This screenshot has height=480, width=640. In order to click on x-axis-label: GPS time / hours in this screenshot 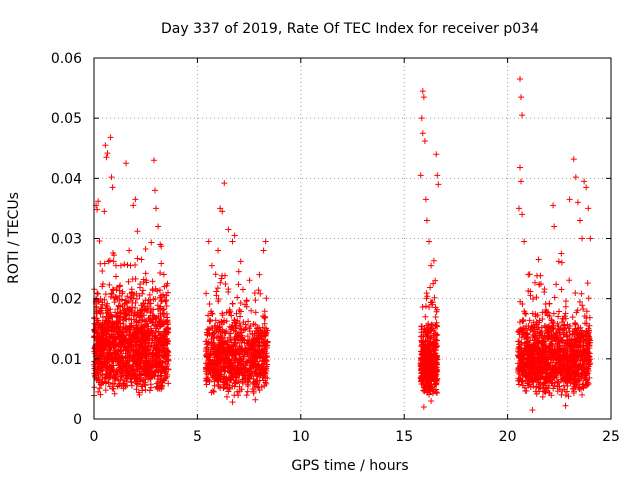, I will do `click(349, 466)`.